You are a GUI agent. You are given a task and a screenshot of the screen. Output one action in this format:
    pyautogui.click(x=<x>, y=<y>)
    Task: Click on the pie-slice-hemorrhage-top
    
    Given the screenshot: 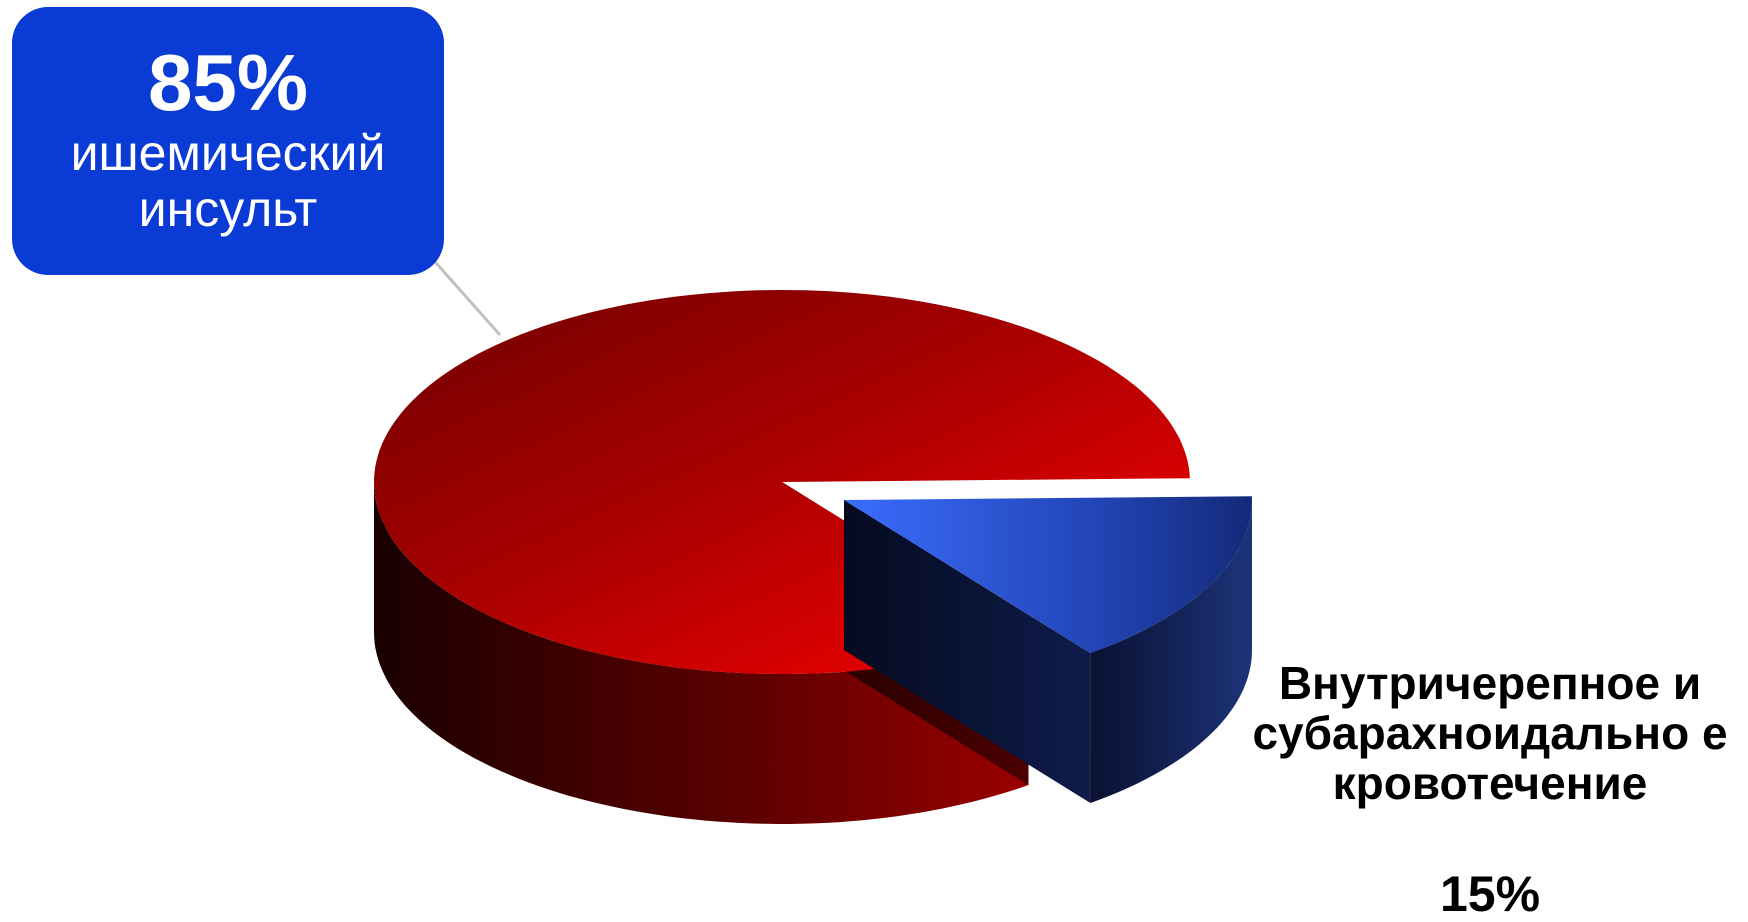 What is the action you would take?
    pyautogui.click(x=1048, y=574)
    